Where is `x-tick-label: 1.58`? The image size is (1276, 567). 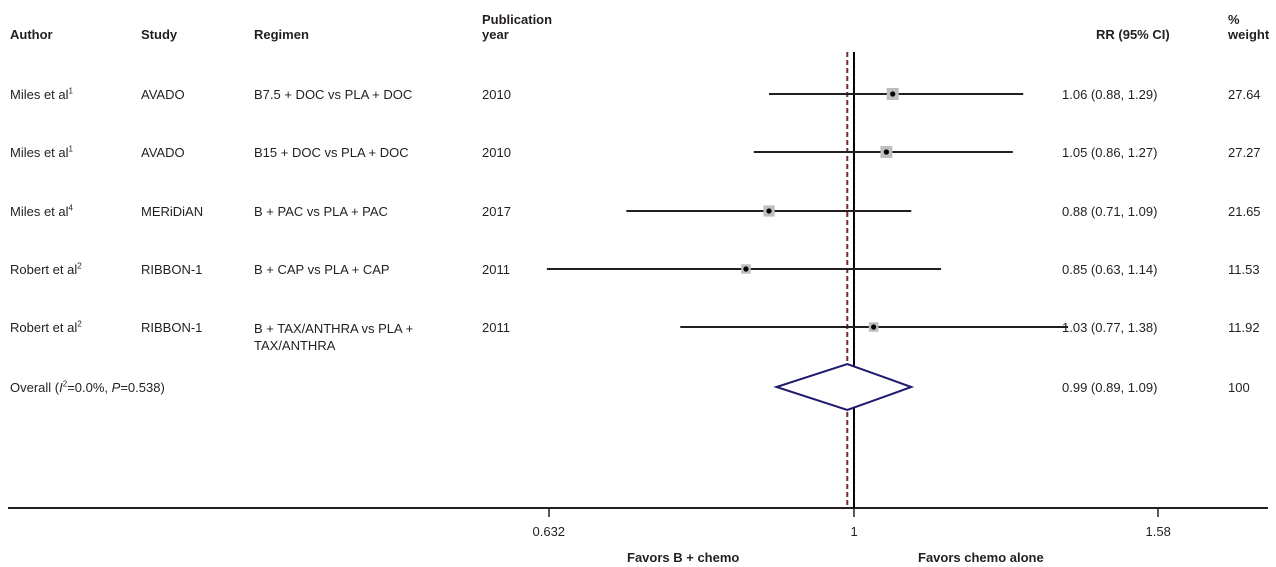
x-tick-label: 1.58 is located at coordinates (1158, 531).